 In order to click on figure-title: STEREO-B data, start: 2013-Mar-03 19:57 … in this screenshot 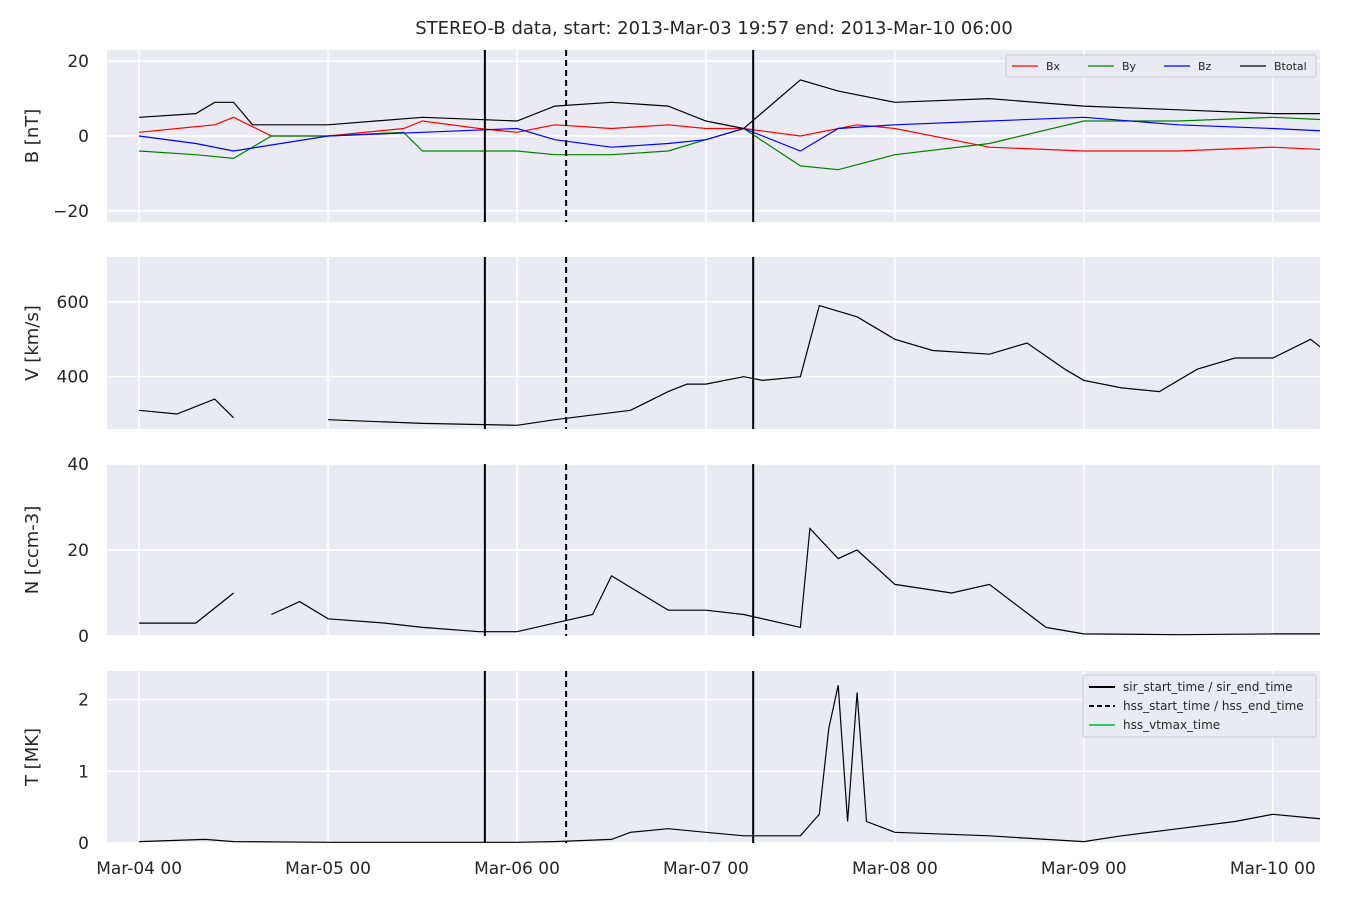, I will do `click(714, 28)`.